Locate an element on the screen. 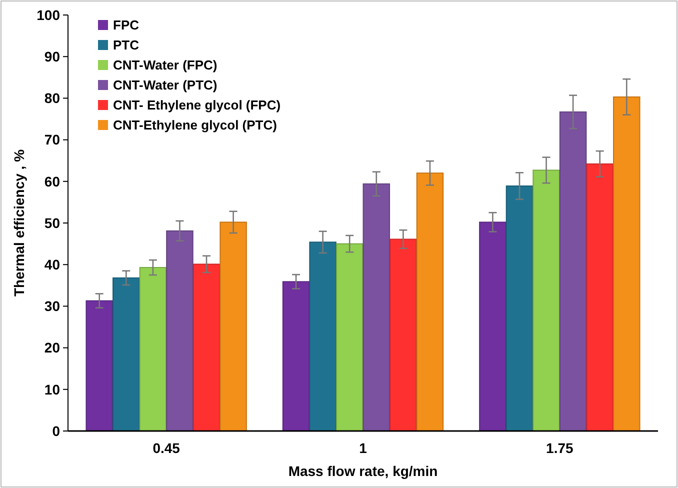 The width and height of the screenshot is (678, 488). y-tick-label: 0 is located at coordinates (56, 430).